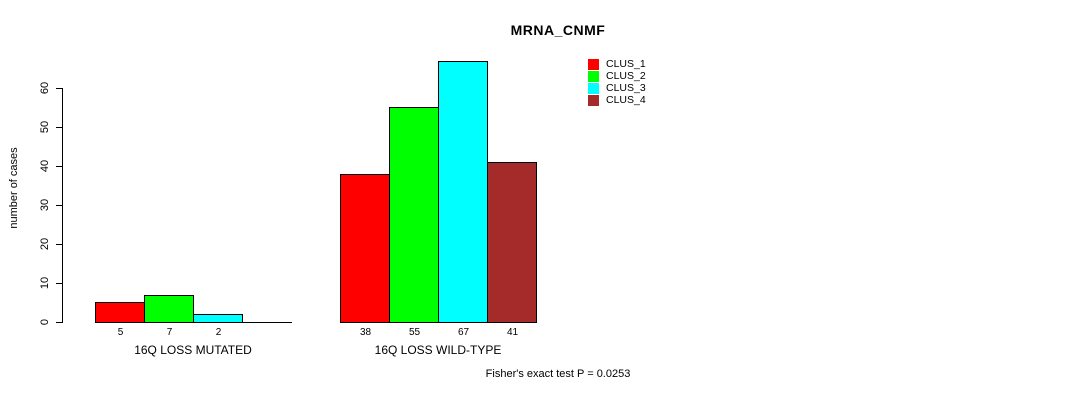 This screenshot has width=1090, height=400. Describe the element at coordinates (45, 205) in the screenshot. I see `y-tick-label: 30` at that location.